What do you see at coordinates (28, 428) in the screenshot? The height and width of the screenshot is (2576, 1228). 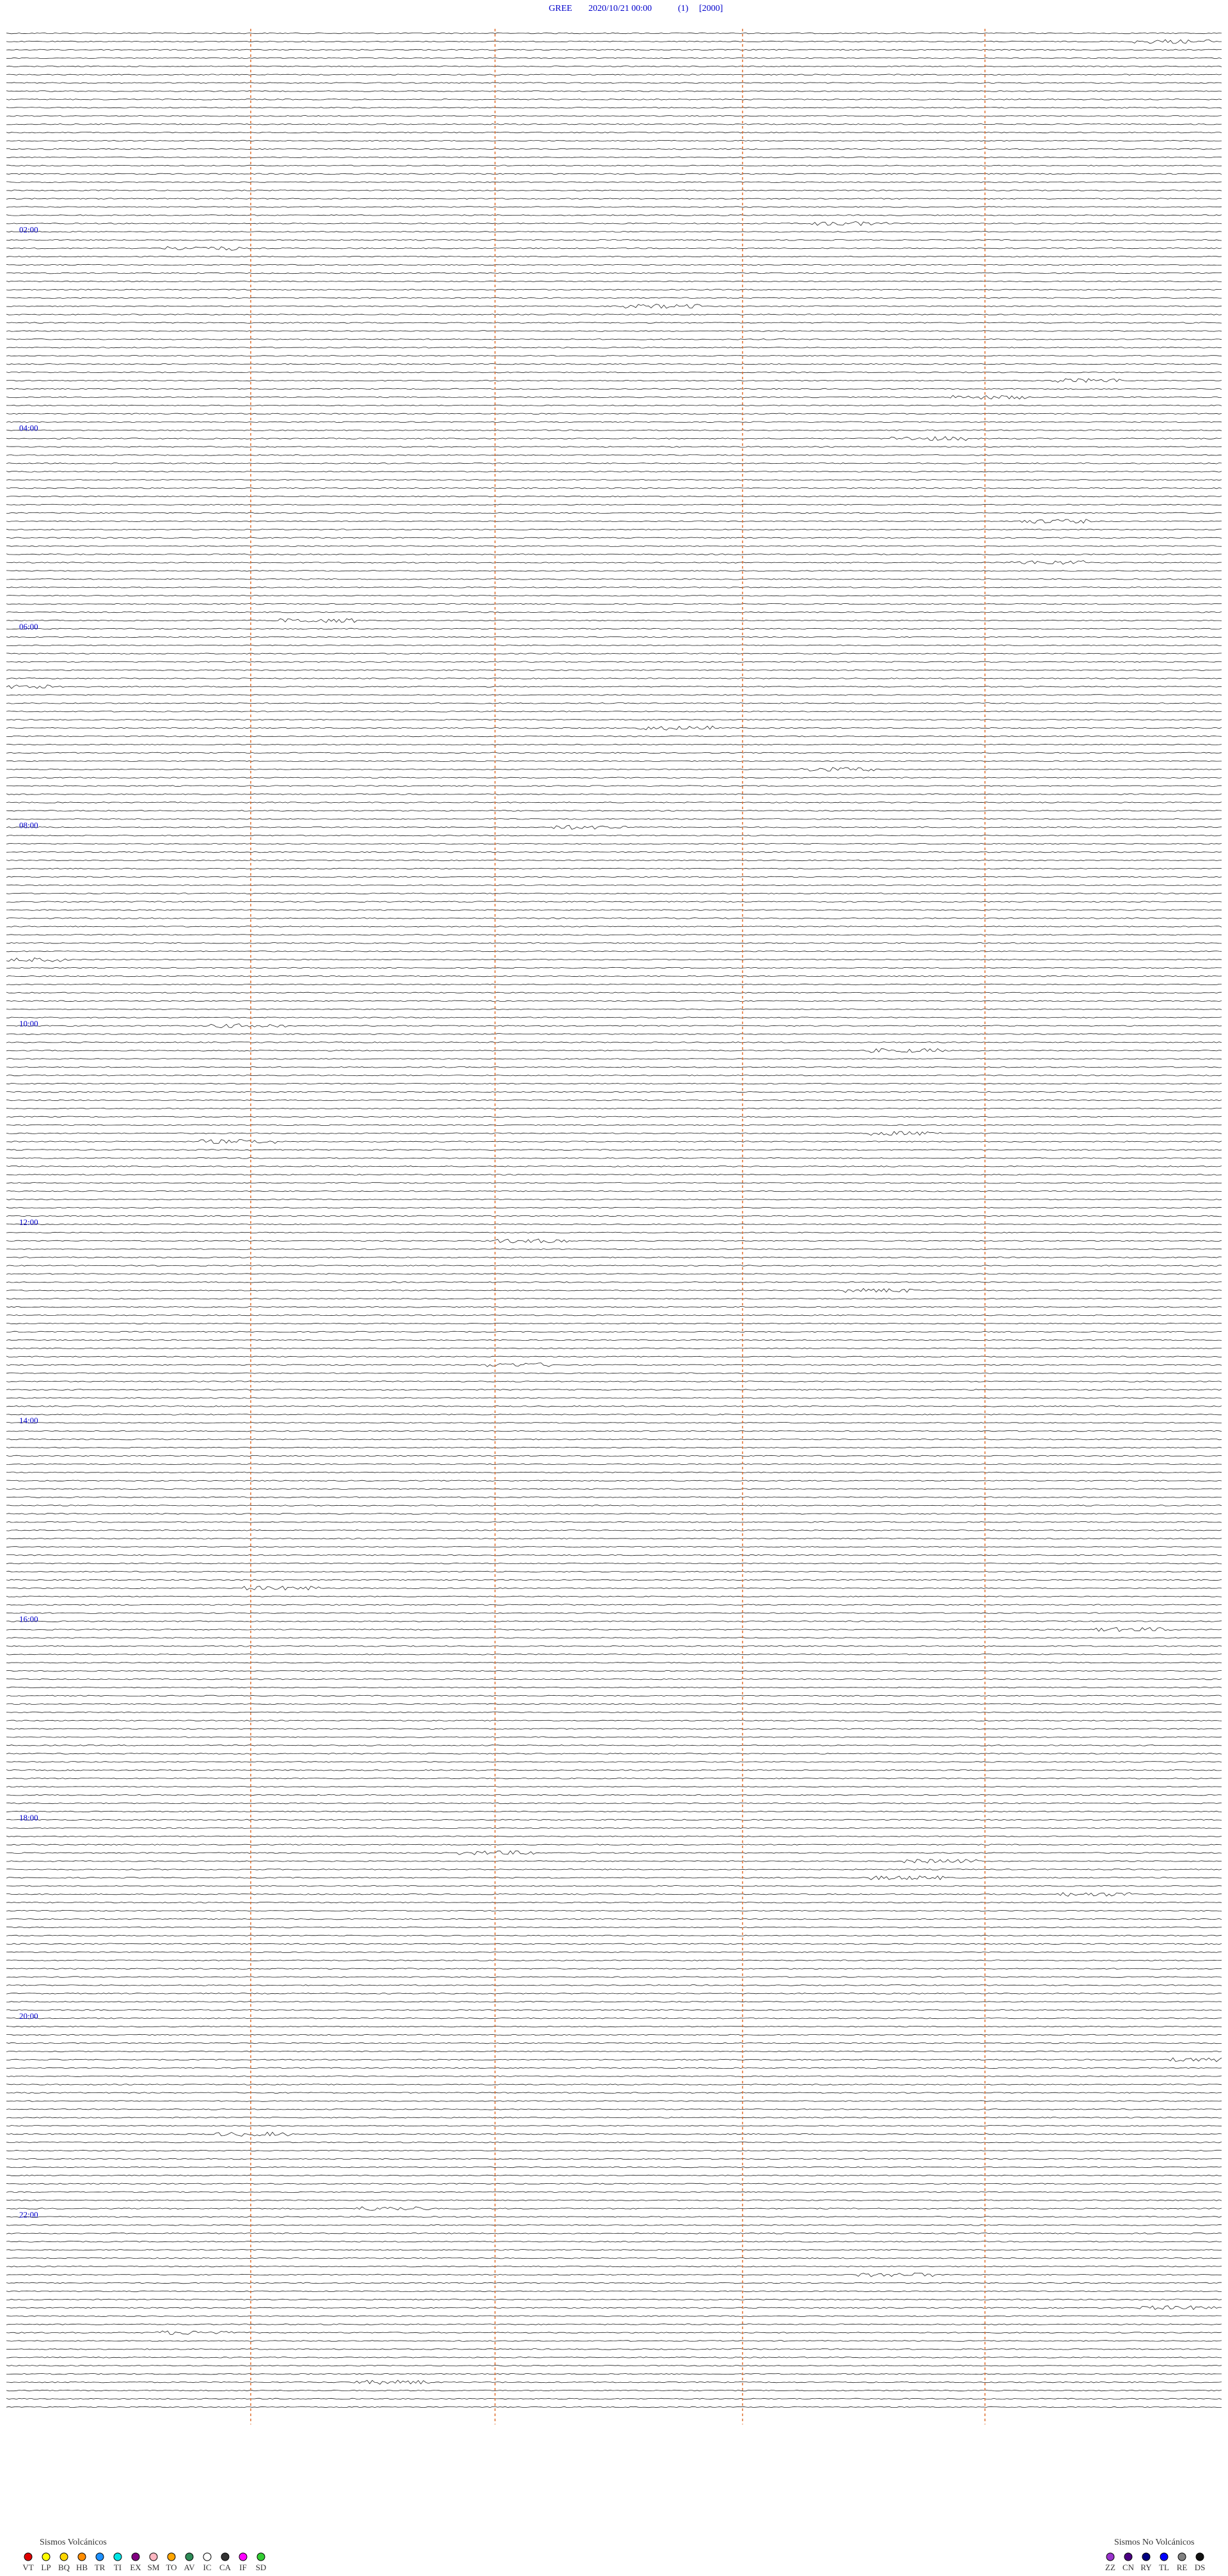 I see `hour-label: 04:00` at bounding box center [28, 428].